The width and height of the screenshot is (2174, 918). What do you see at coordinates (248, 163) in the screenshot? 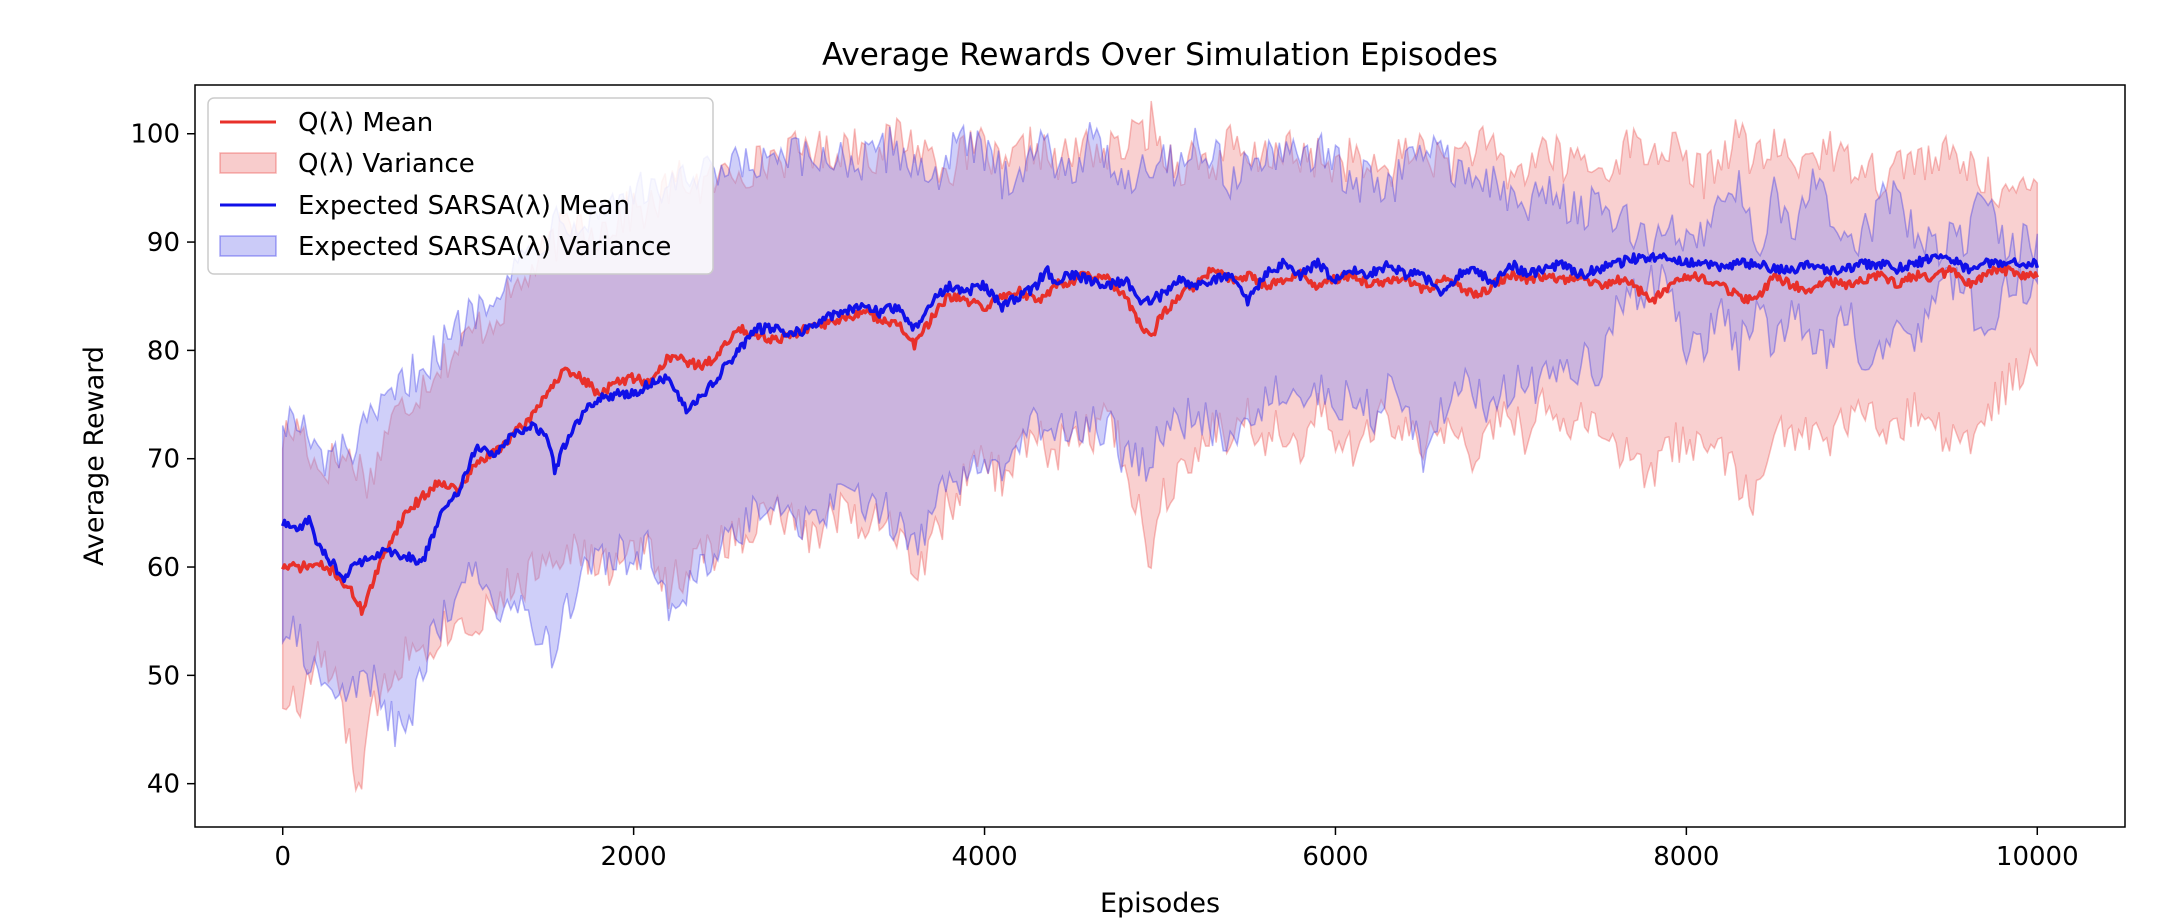
I see `legend-swatch-q-variance` at bounding box center [248, 163].